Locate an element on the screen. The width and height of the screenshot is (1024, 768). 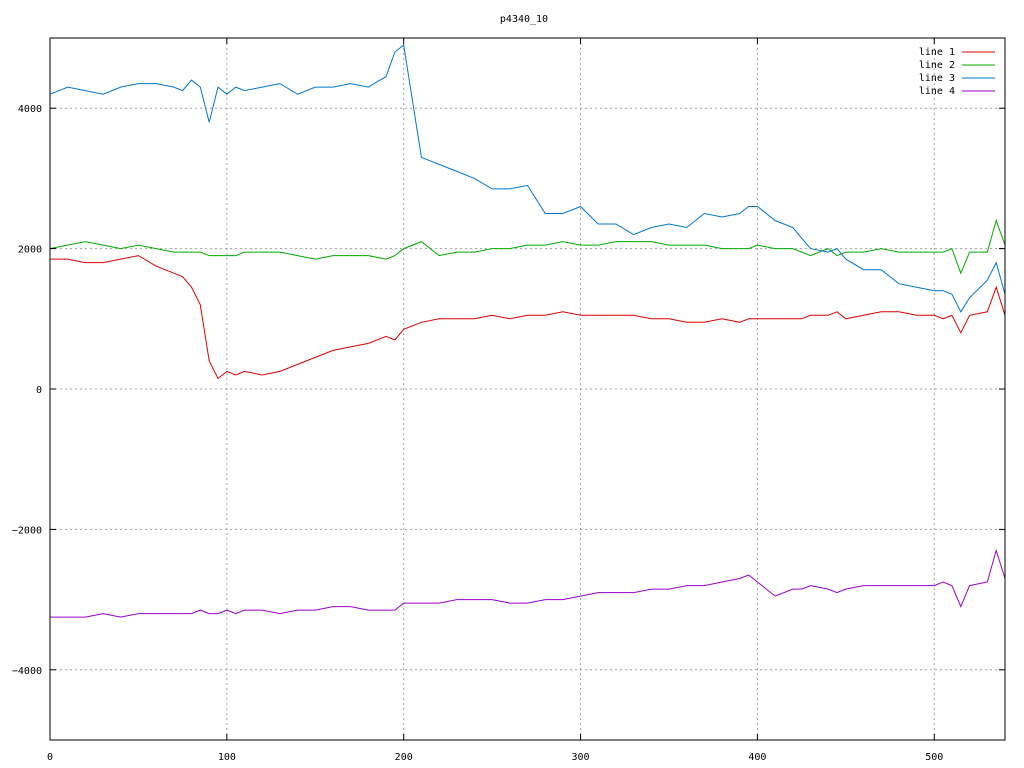
legend-label-2: line 2 is located at coordinates (937, 65).